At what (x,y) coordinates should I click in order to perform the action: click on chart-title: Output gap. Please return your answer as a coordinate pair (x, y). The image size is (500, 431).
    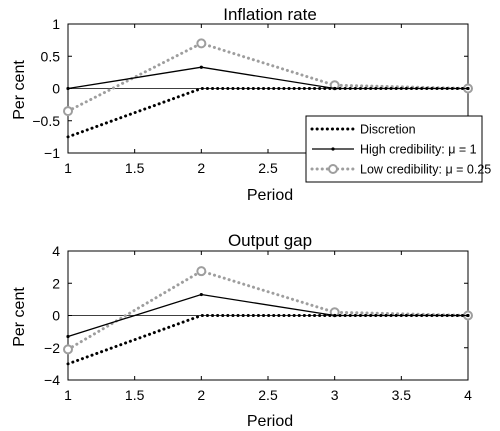
    Looking at the image, I should click on (270, 240).